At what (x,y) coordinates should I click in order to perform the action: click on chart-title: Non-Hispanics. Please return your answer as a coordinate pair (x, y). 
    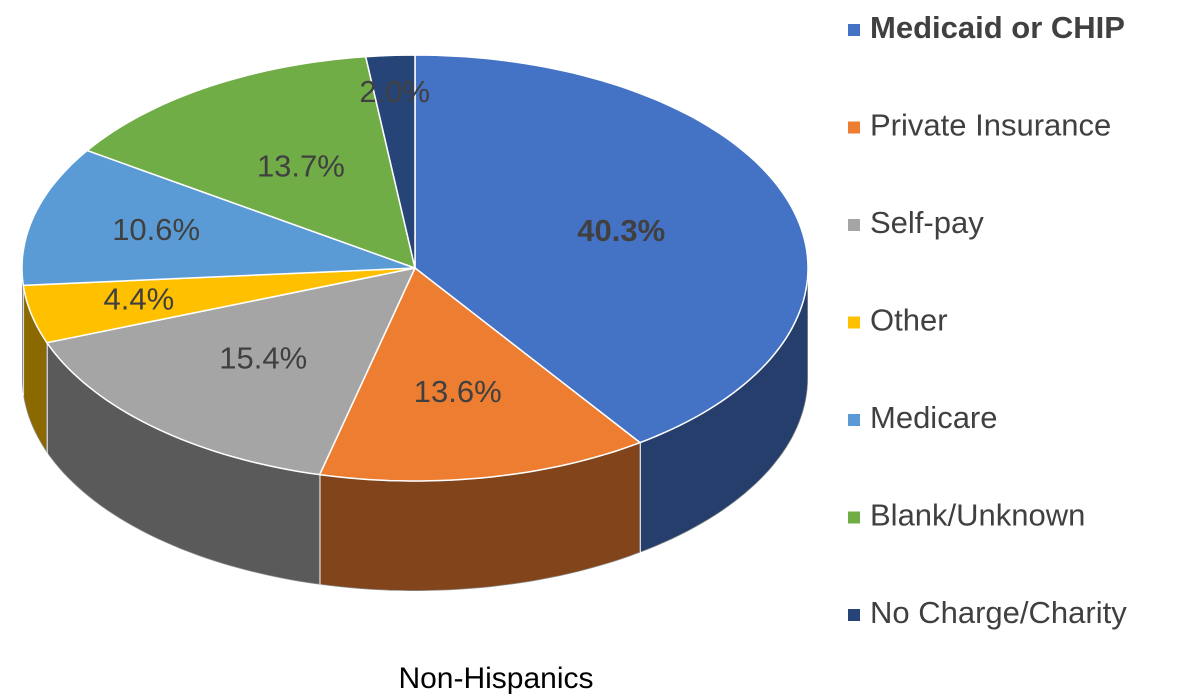
    Looking at the image, I should click on (495, 678).